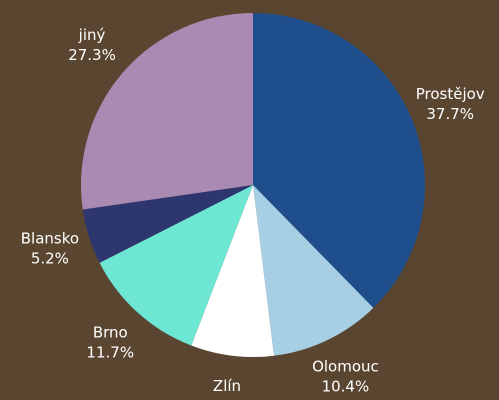 Image resolution: width=499 pixels, height=400 pixels. Describe the element at coordinates (50, 259) in the screenshot. I see `slice-value-label: 5.2%` at that location.